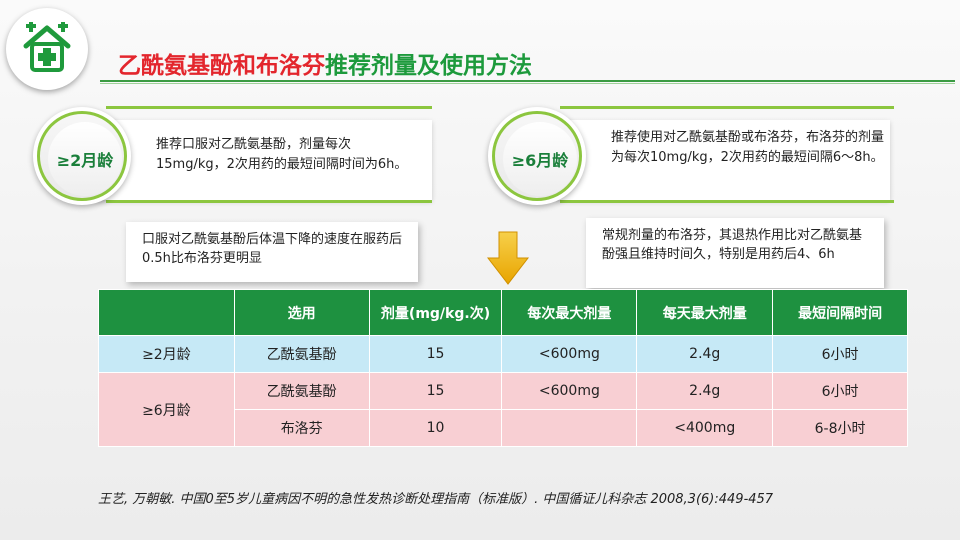  What do you see at coordinates (527, 83) in the screenshot?
I see `title-divider-light` at bounding box center [527, 83].